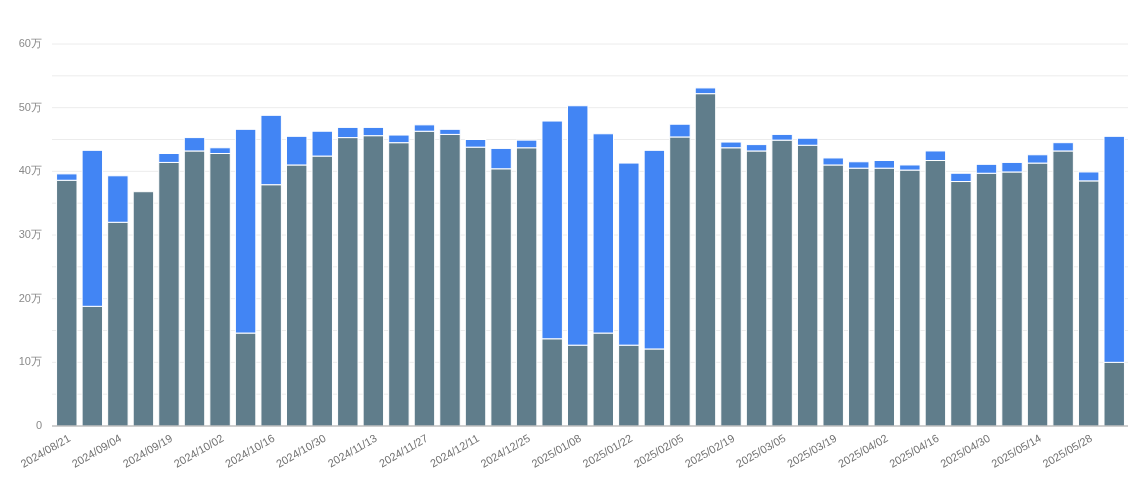  Describe the element at coordinates (30, 233) in the screenshot. I see `y-tick-label: 30万` at that location.